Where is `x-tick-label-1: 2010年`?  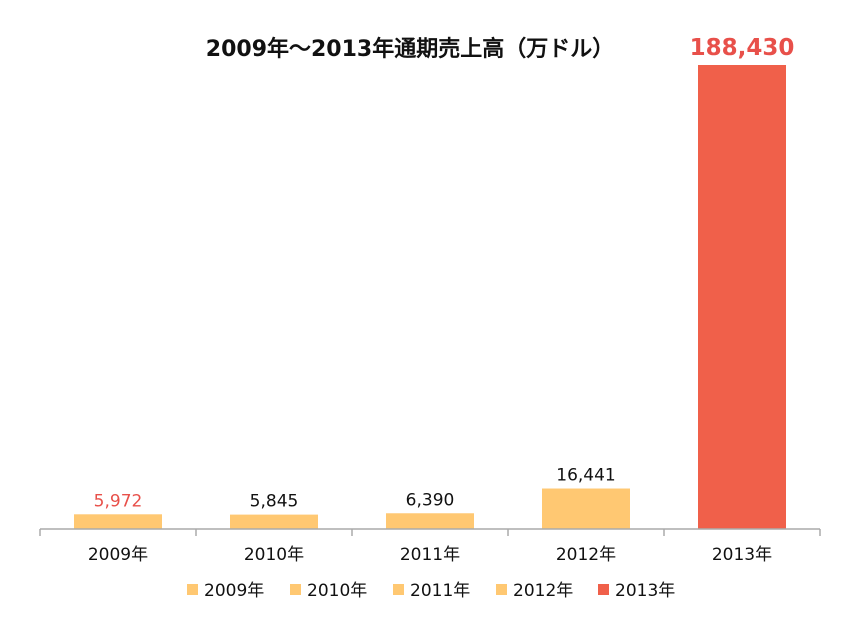 x-tick-label-1: 2010年 is located at coordinates (274, 555).